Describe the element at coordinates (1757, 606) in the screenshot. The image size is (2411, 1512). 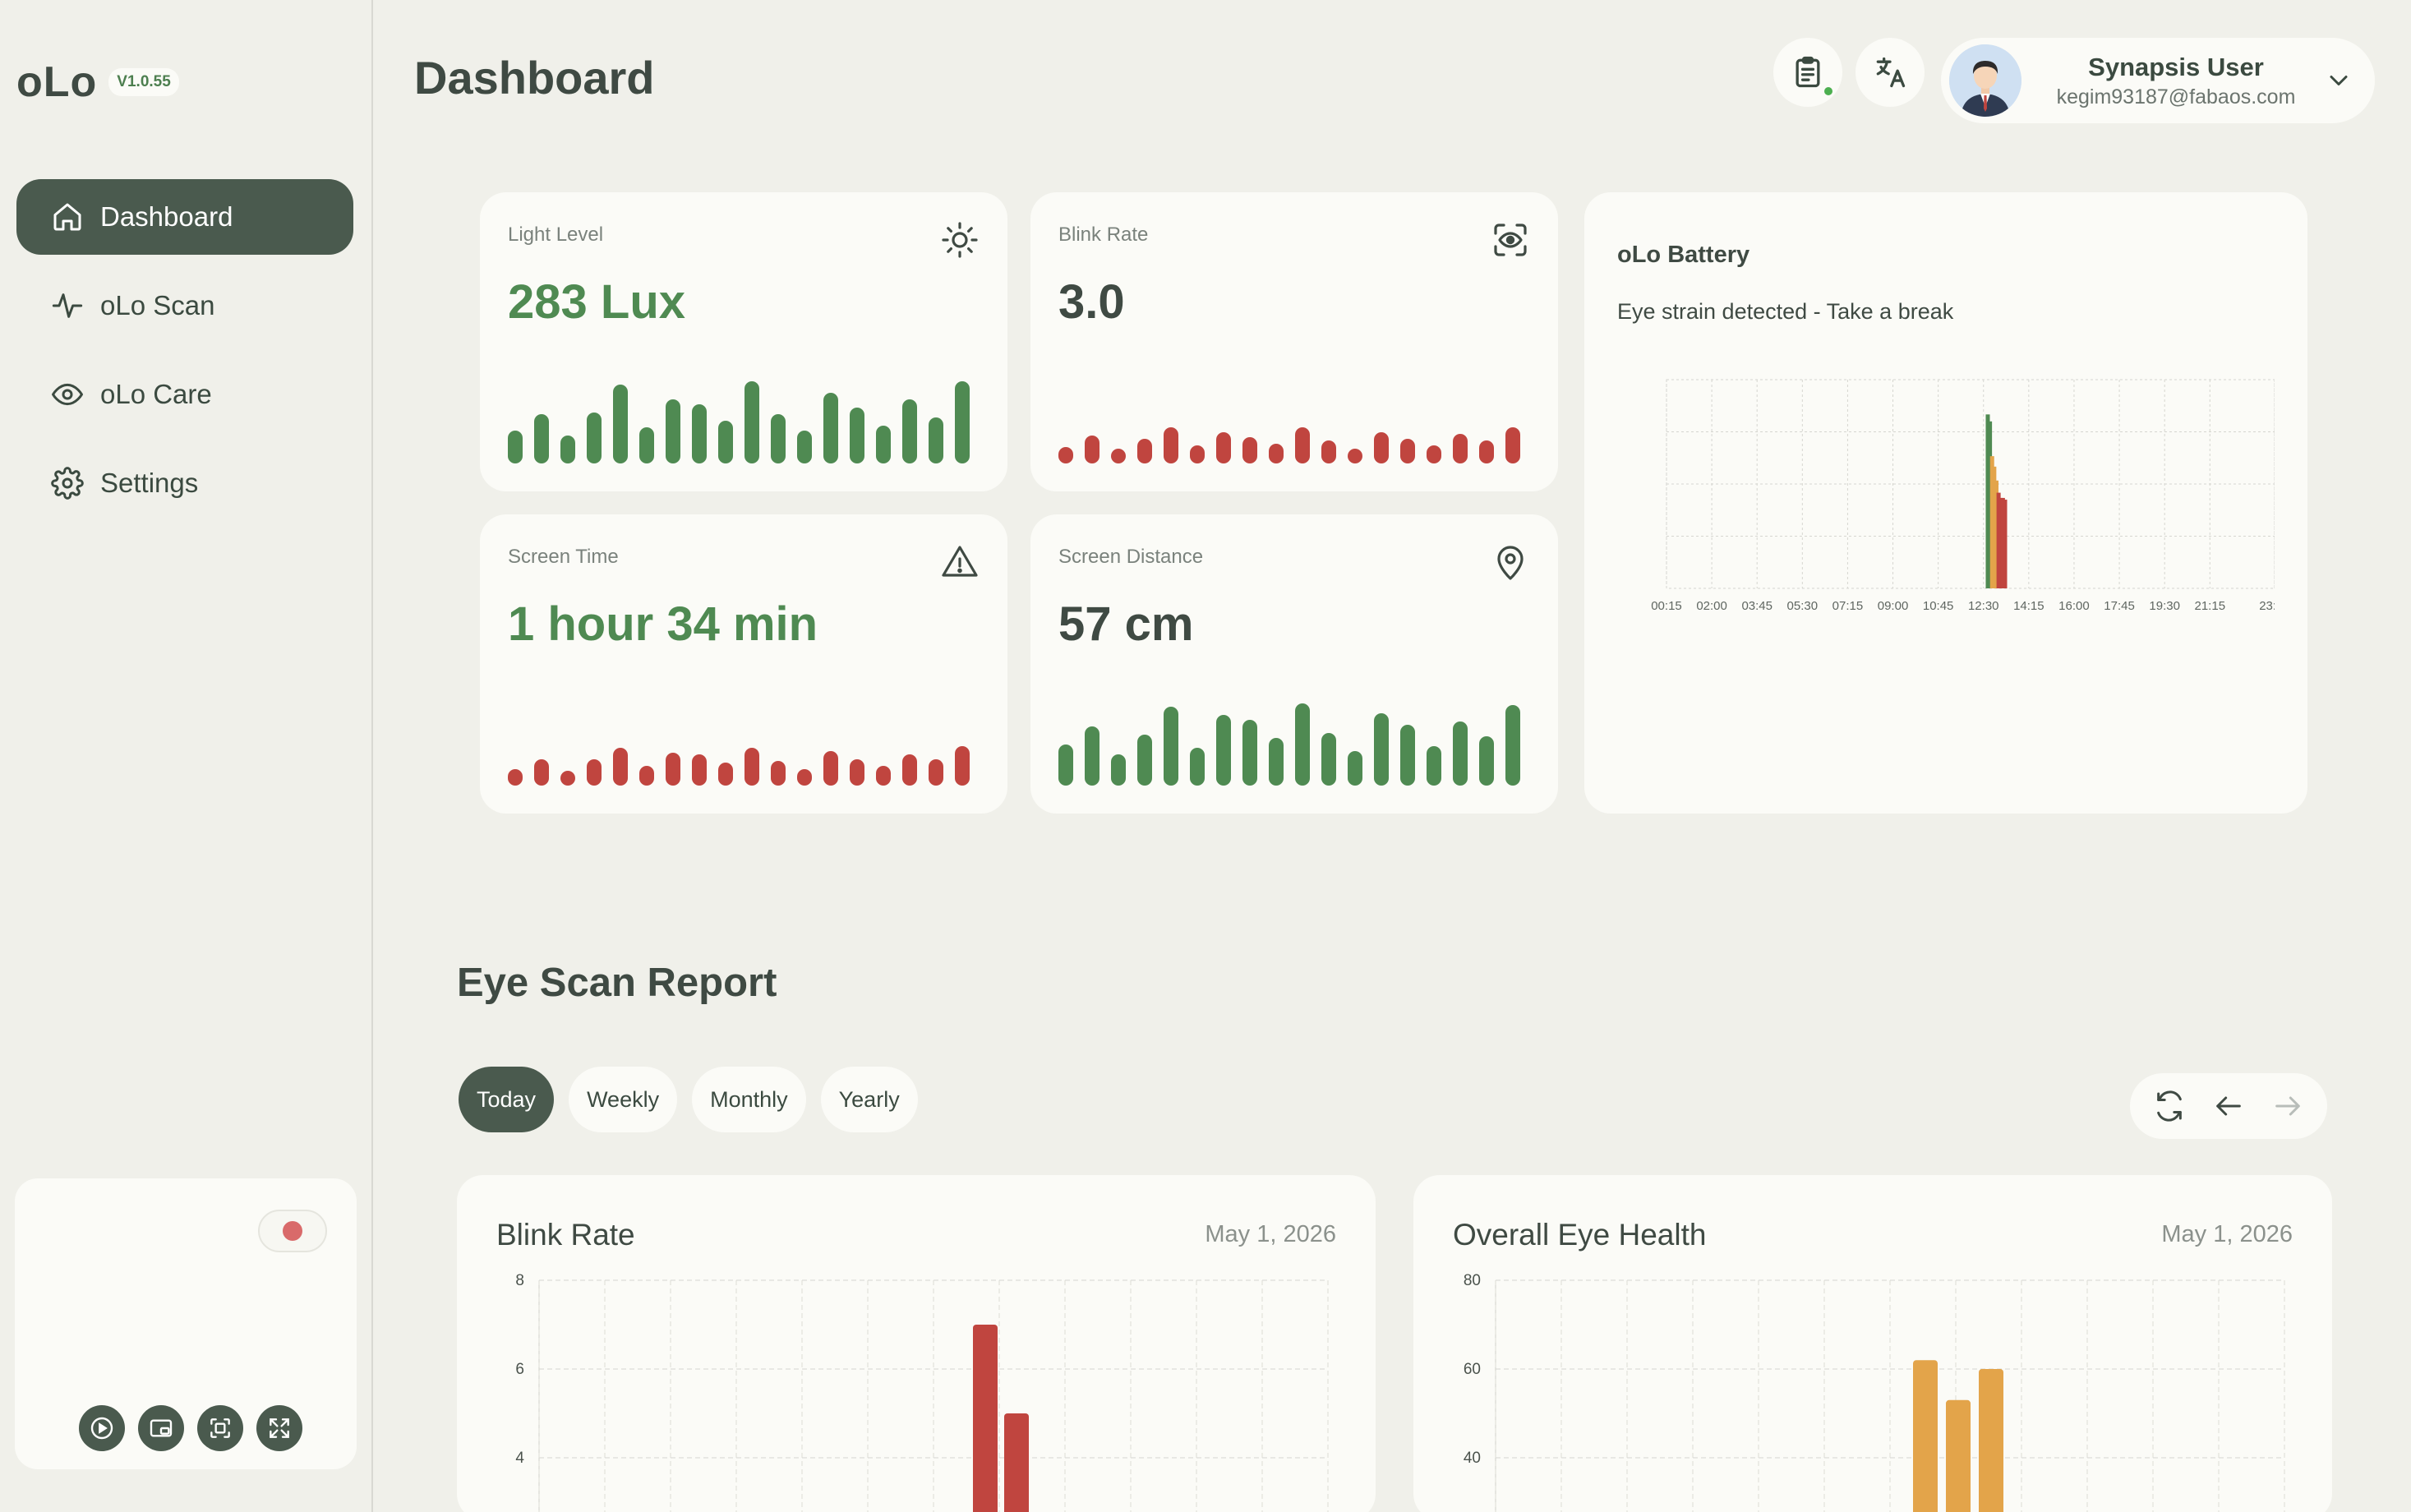
I see `x-tick-label: 03:45` at that location.